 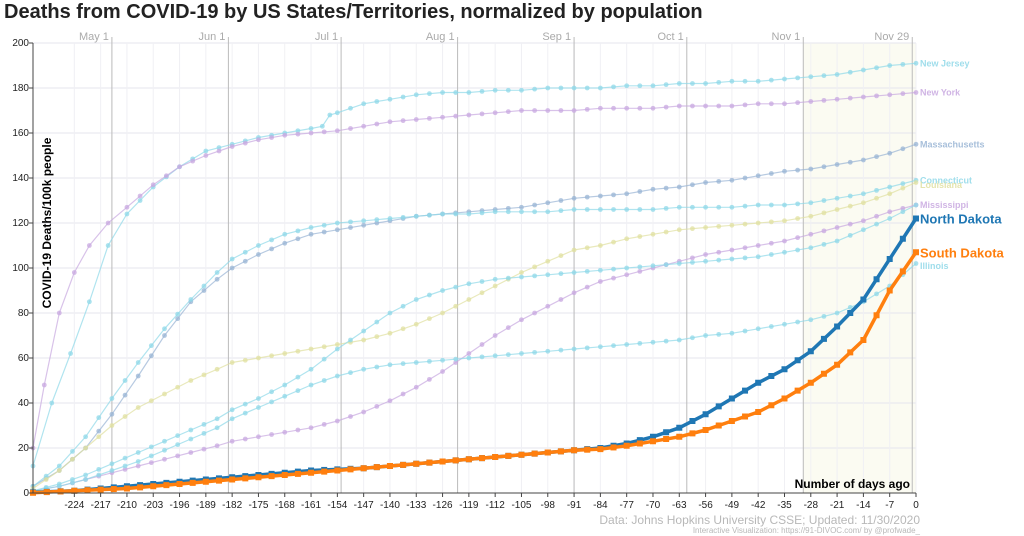 What do you see at coordinates (94, 37) in the screenshot?
I see `month-marker-label: May 1` at bounding box center [94, 37].